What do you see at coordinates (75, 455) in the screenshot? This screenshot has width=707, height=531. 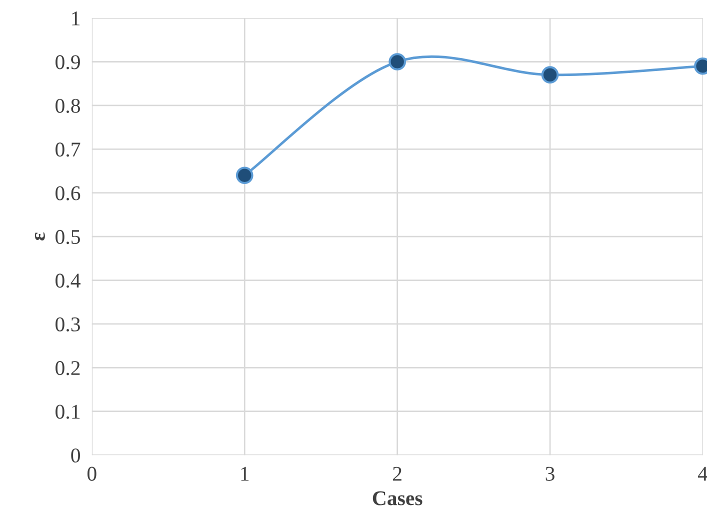 I see `y-tick-label: 0` at bounding box center [75, 455].